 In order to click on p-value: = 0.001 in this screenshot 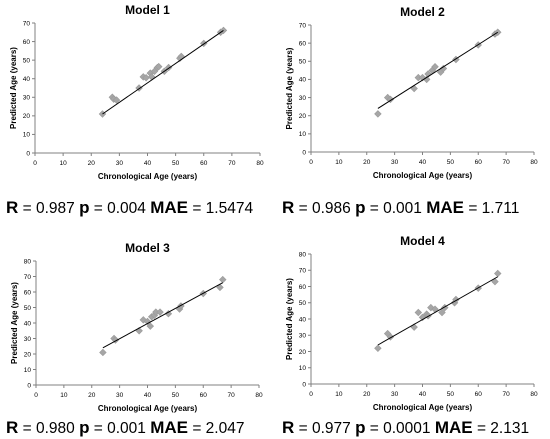, I will do `click(119, 428)`.